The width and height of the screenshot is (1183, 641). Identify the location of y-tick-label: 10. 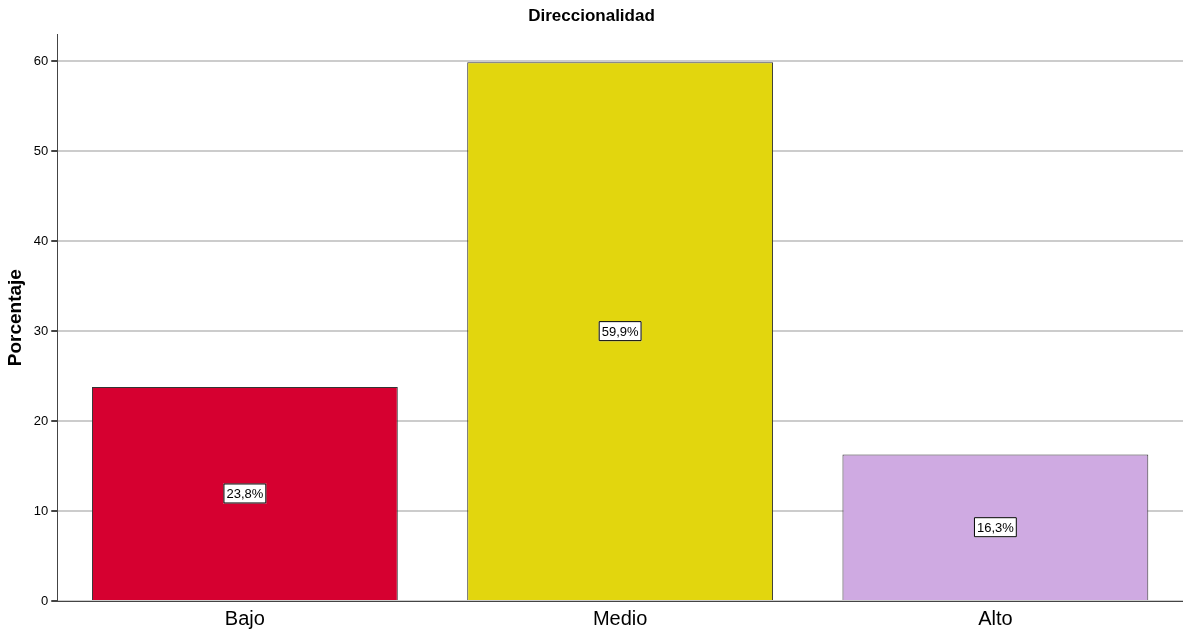
(41, 510).